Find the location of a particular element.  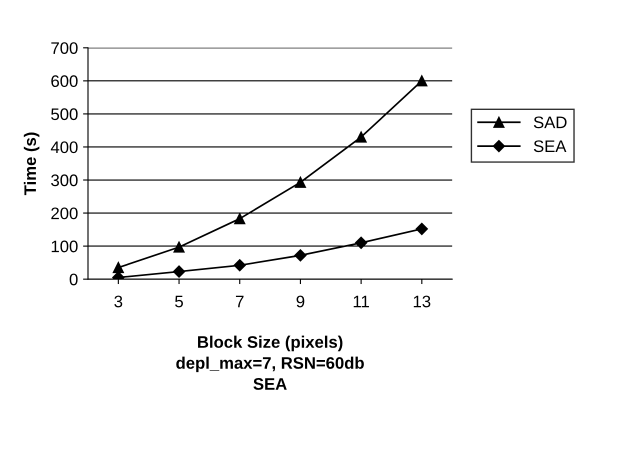

y-tick-label: 400 is located at coordinates (64, 147).